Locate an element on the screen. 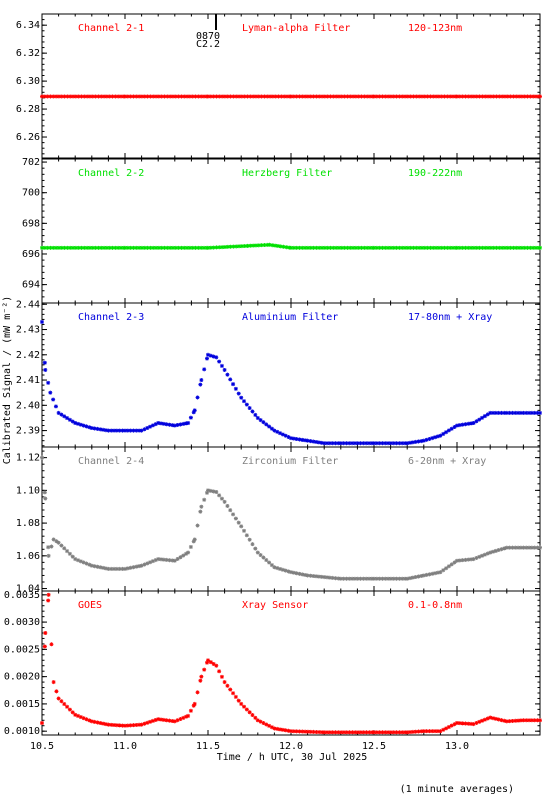 The width and height of the screenshot is (550, 800). y-tick-label: 1.06 is located at coordinates (28, 556).